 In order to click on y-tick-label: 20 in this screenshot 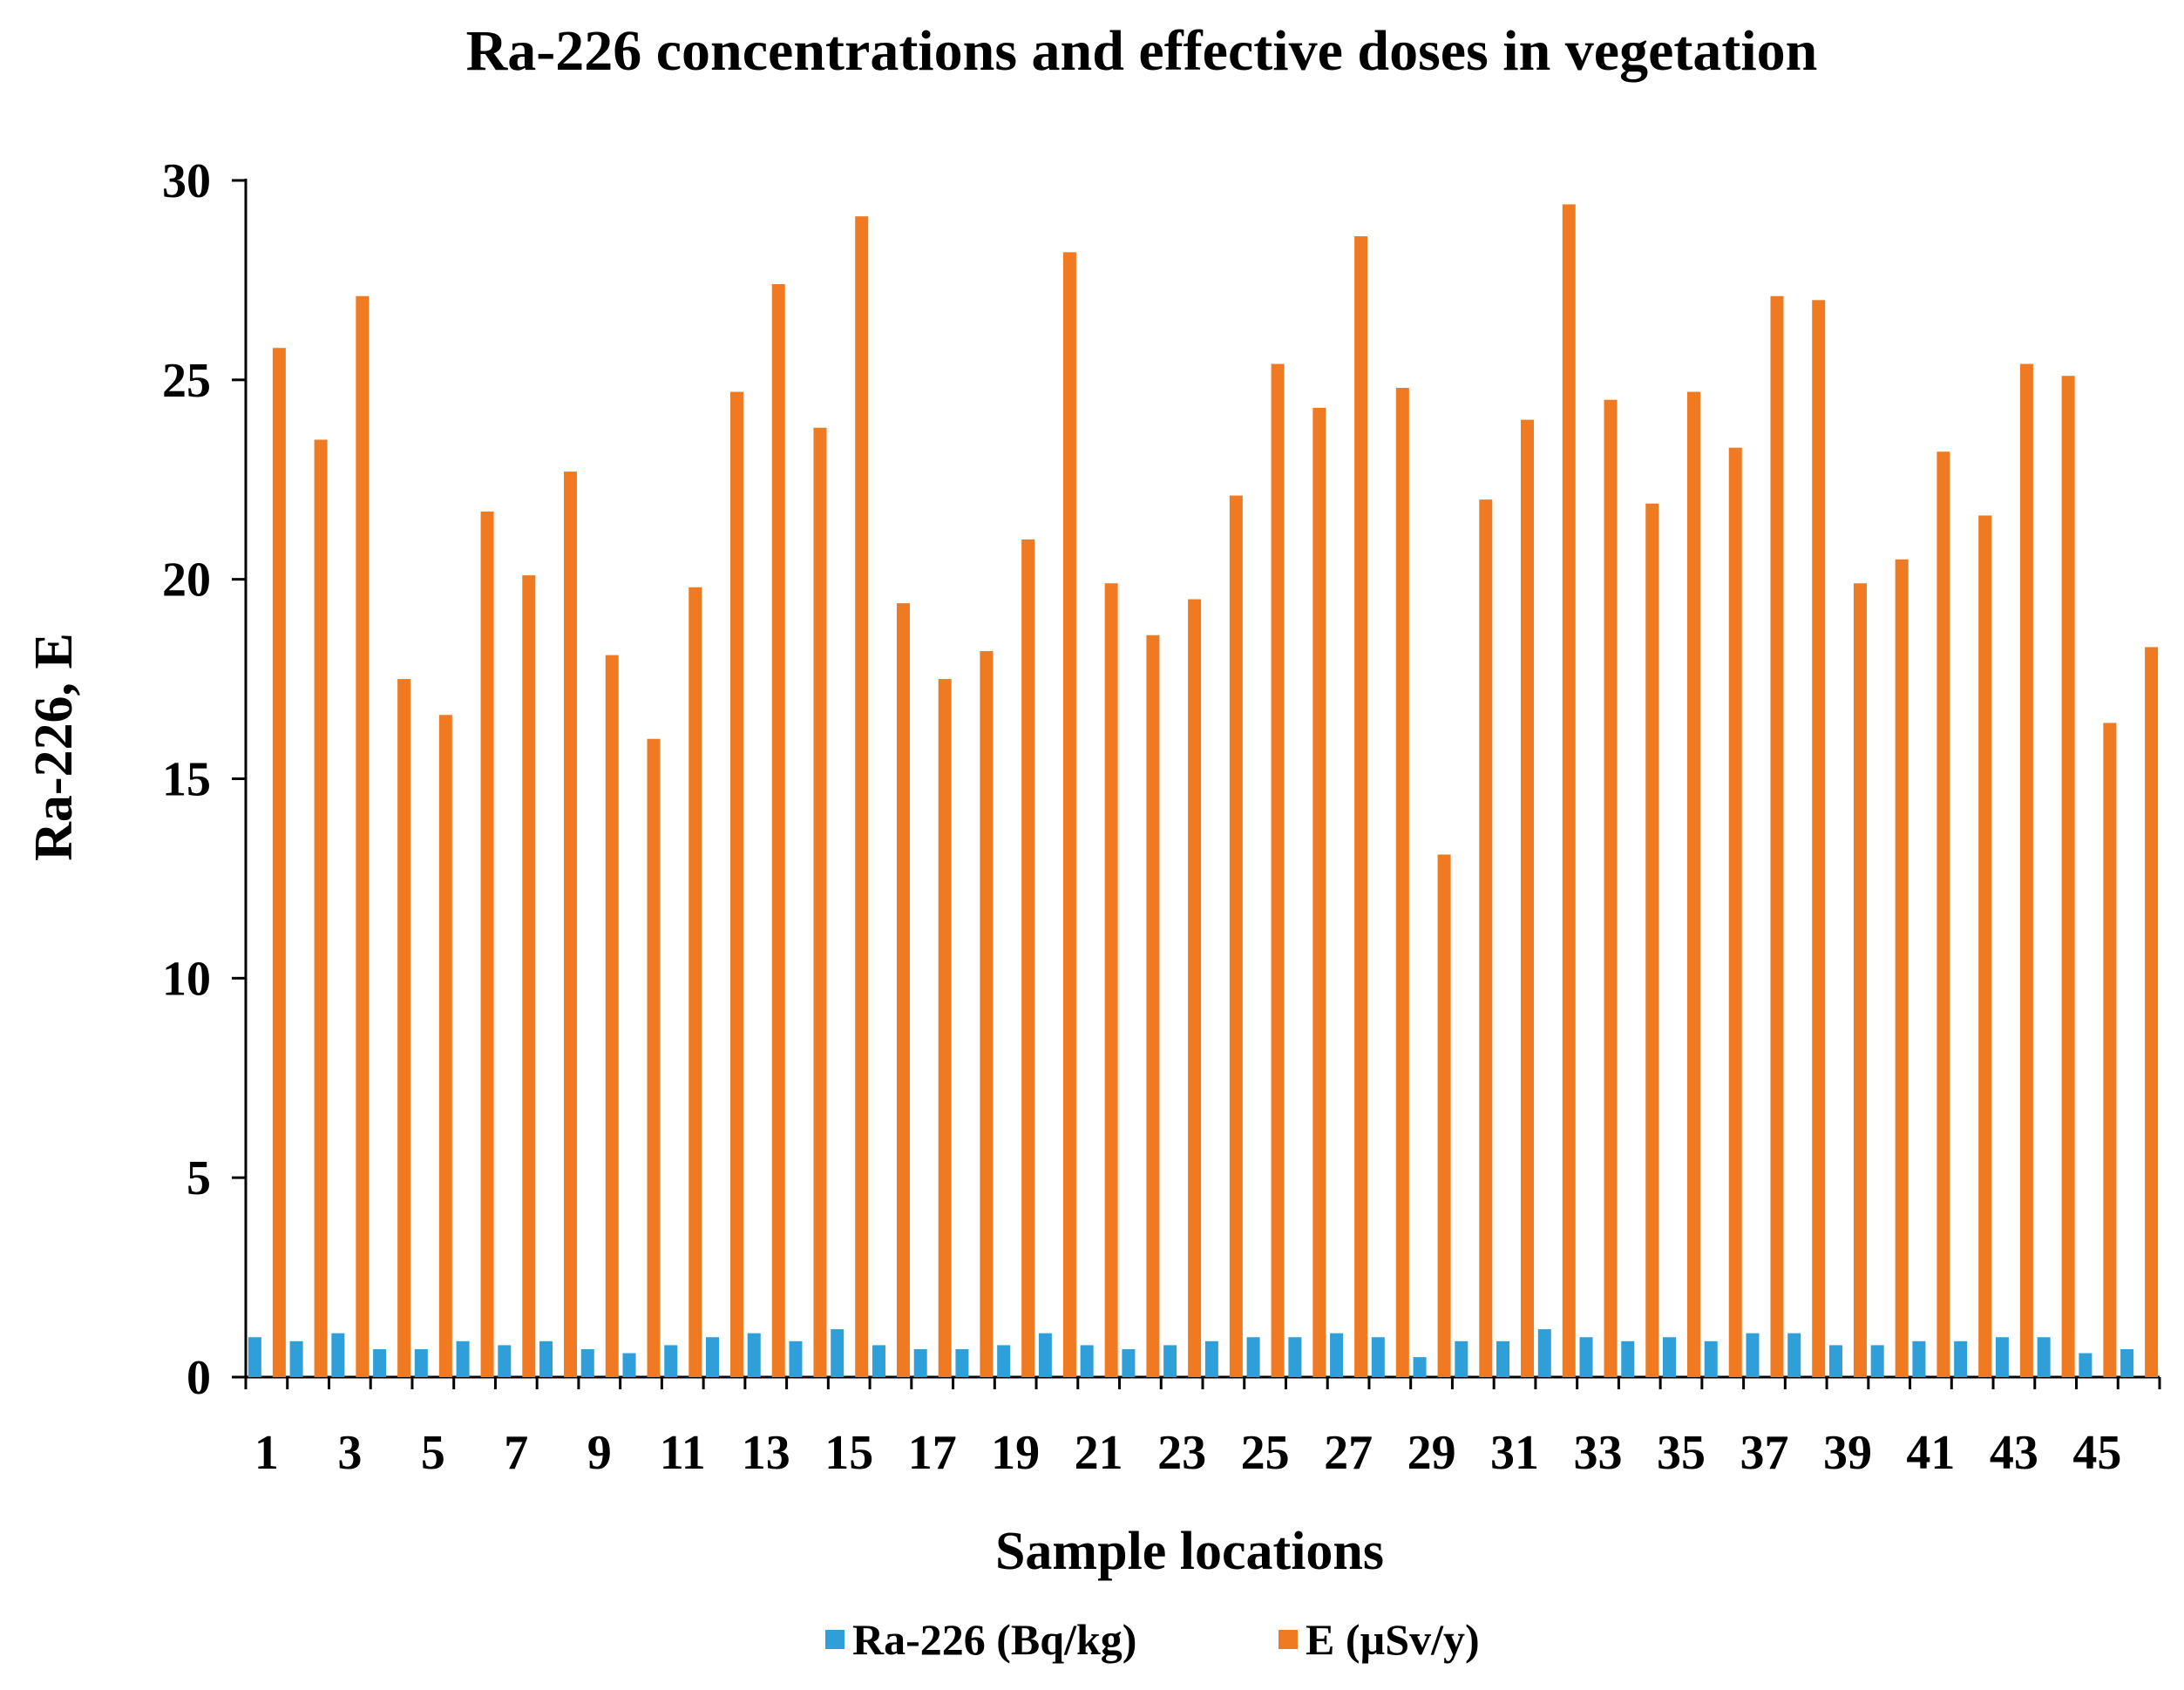, I will do `click(186, 580)`.